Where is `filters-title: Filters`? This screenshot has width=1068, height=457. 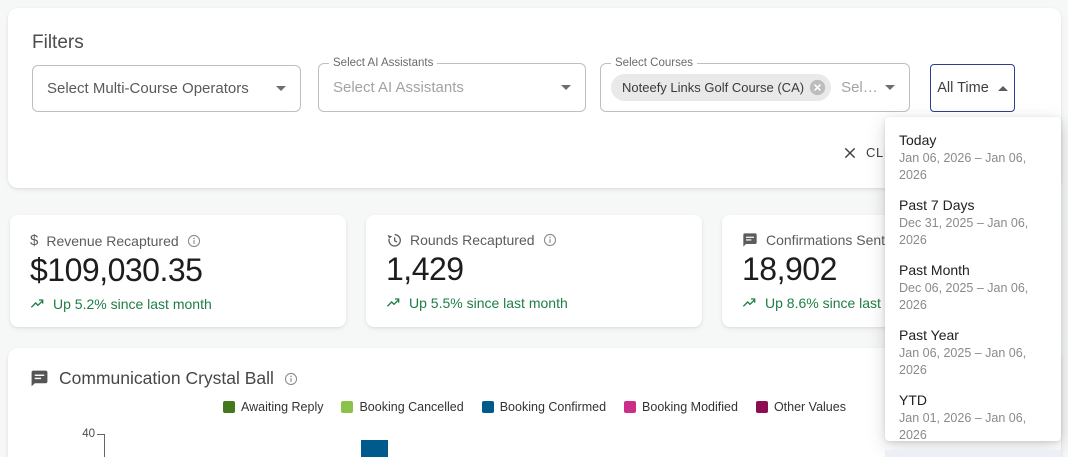
filters-title: Filters is located at coordinates (58, 42).